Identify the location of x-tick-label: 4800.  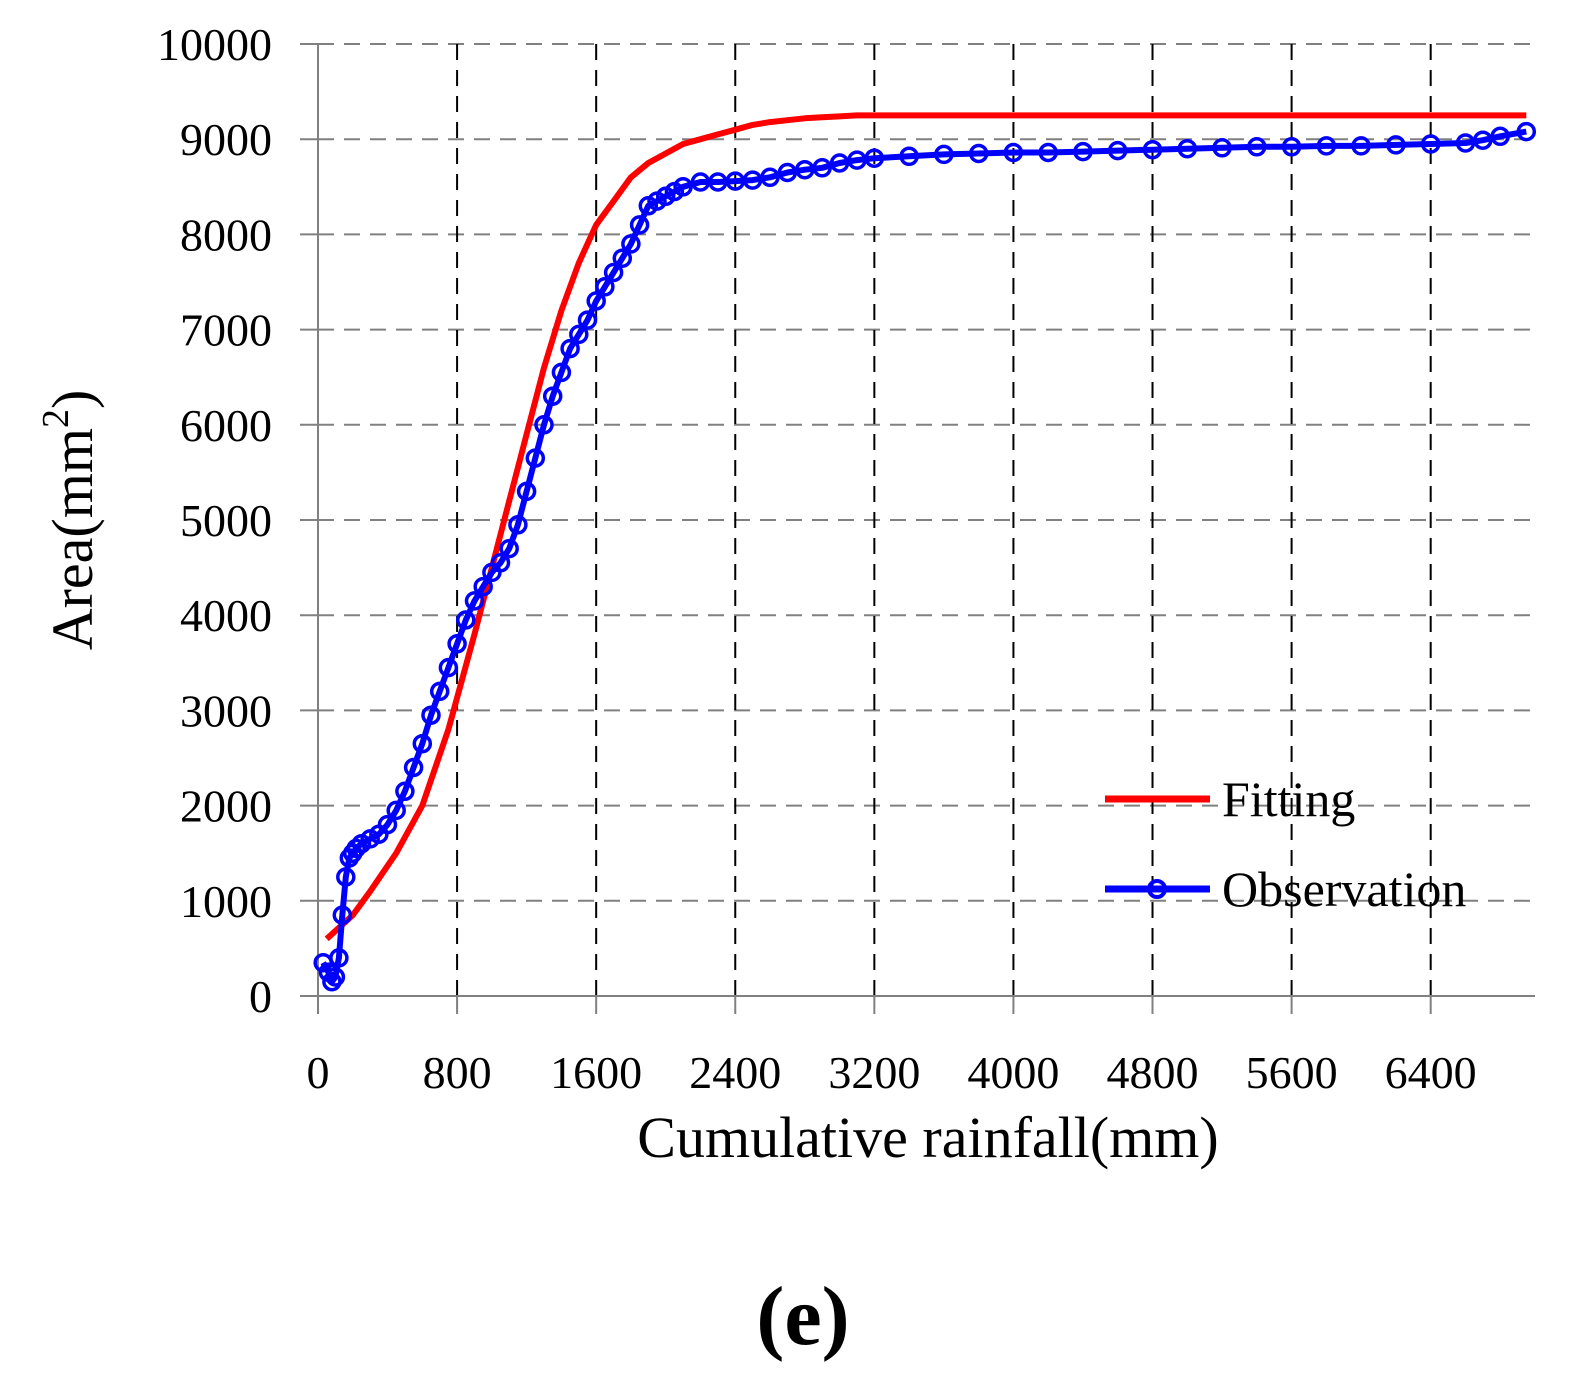
(1153, 1072).